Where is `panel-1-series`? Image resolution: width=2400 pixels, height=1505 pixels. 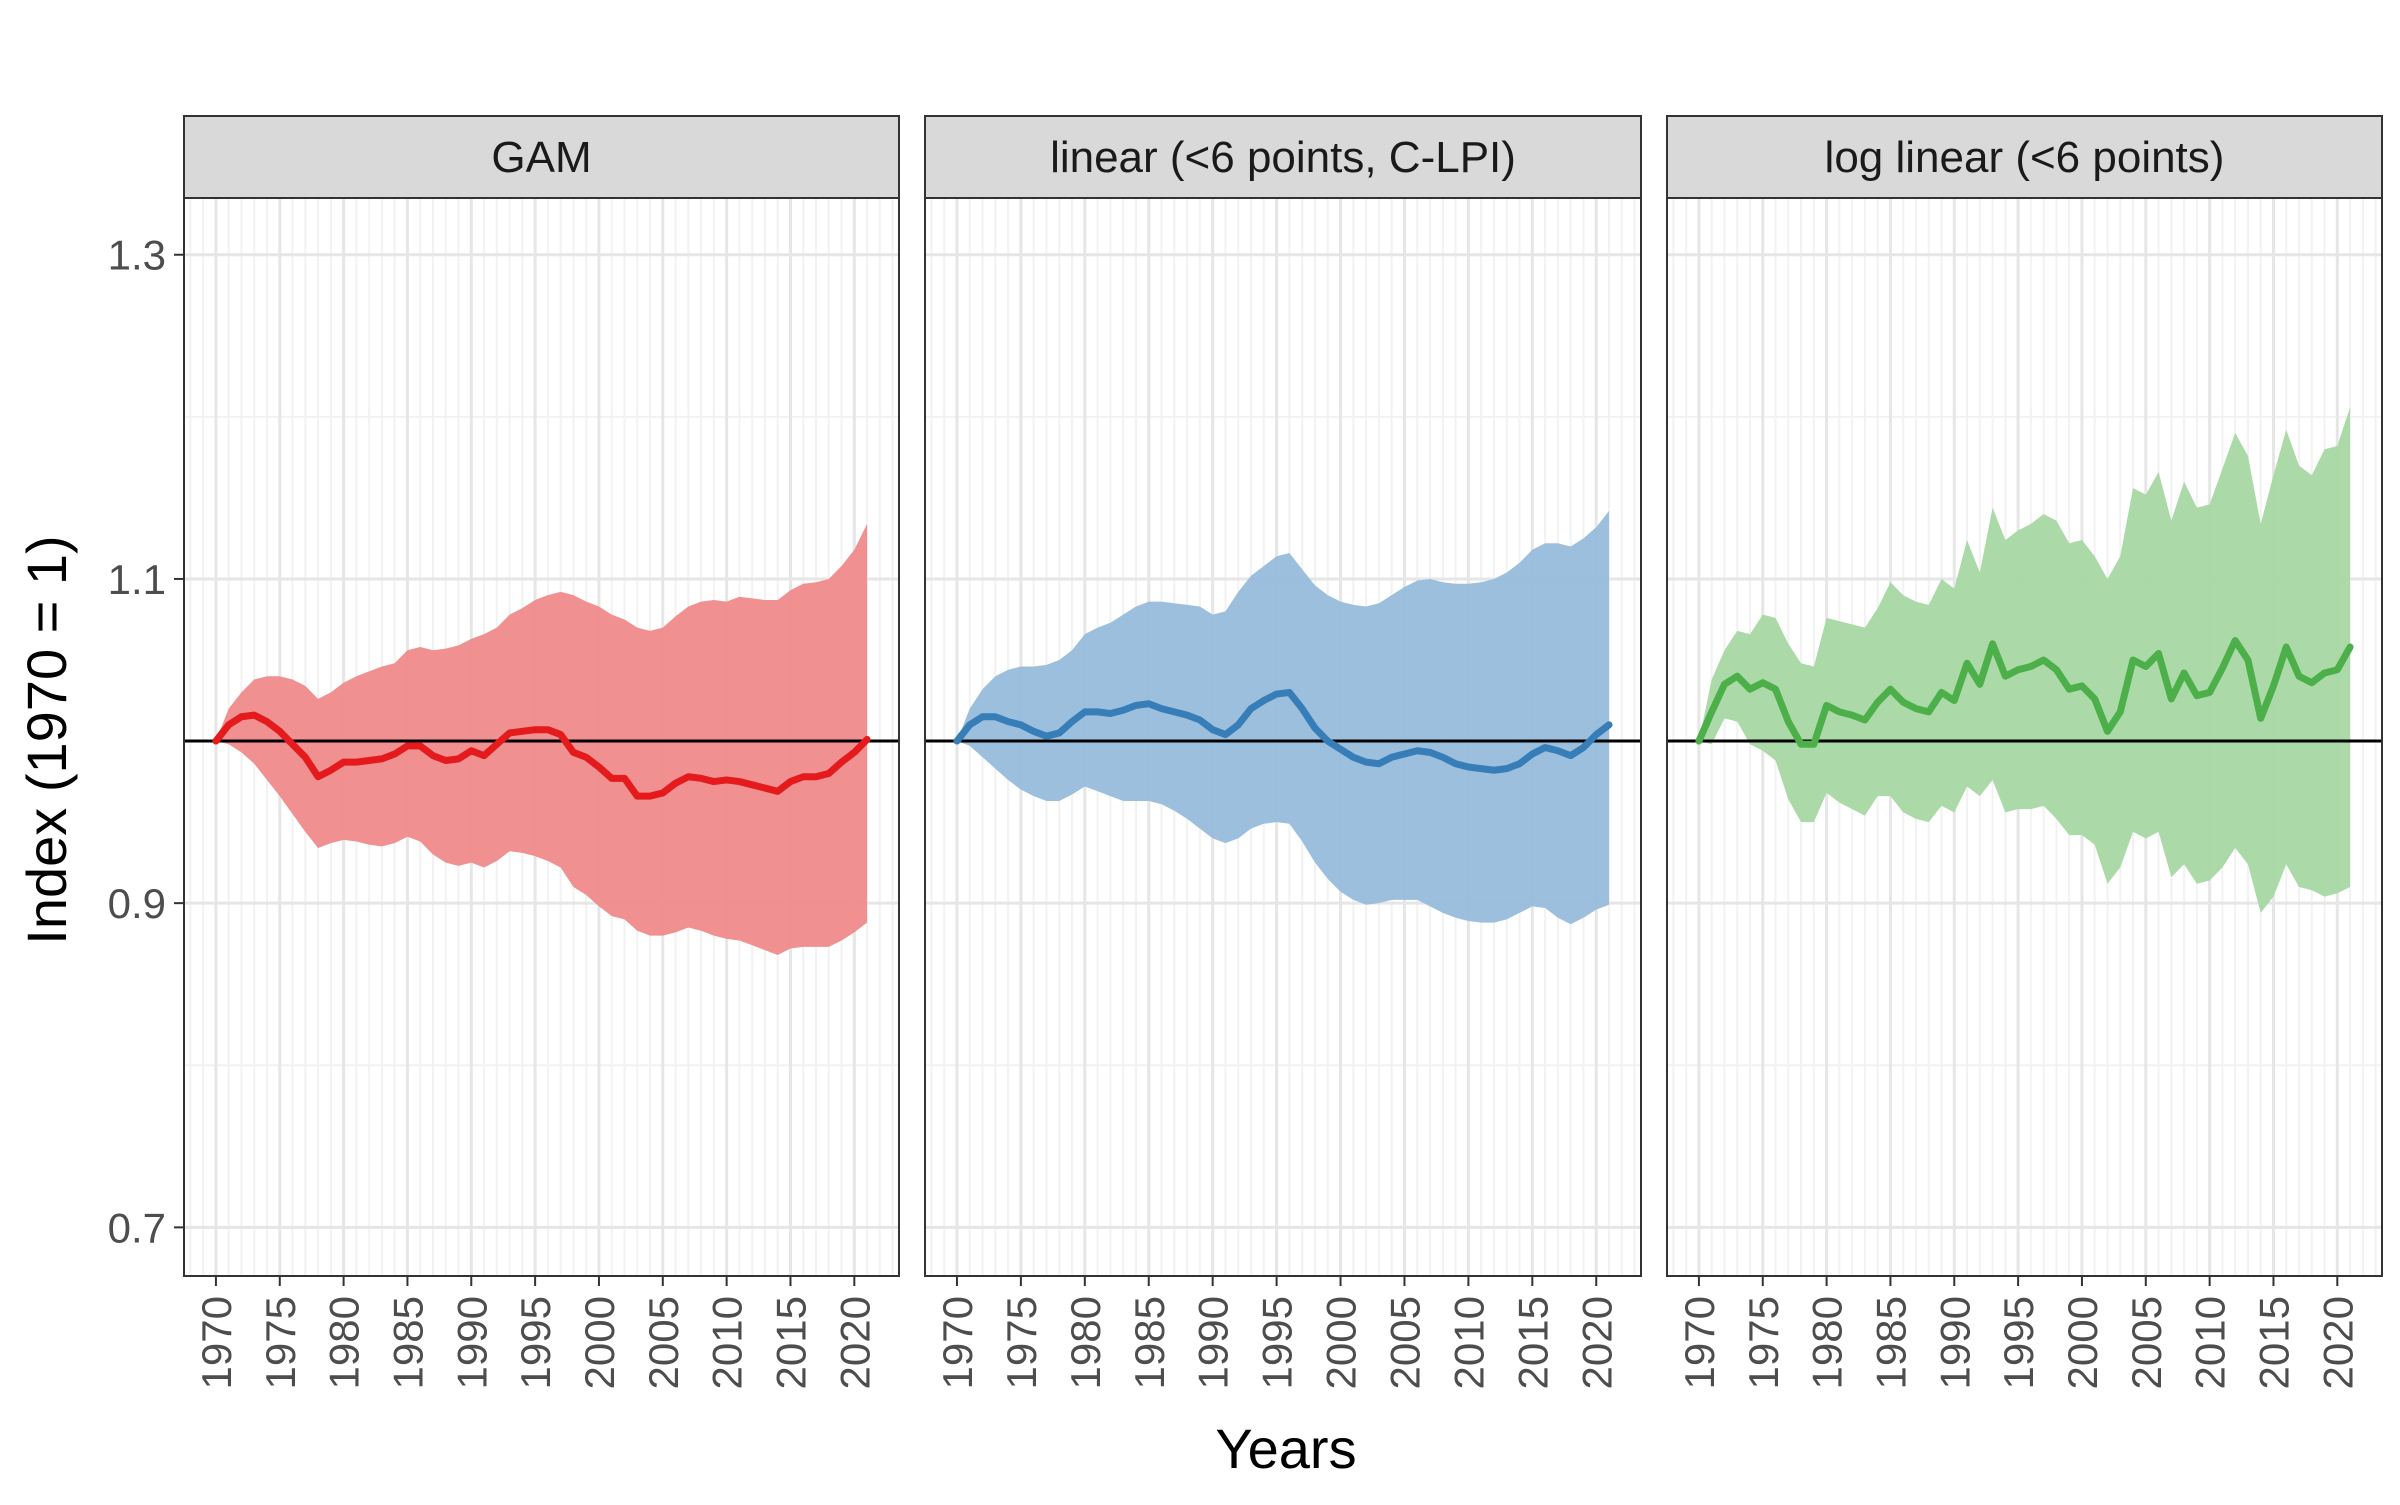 panel-1-series is located at coordinates (541, 739).